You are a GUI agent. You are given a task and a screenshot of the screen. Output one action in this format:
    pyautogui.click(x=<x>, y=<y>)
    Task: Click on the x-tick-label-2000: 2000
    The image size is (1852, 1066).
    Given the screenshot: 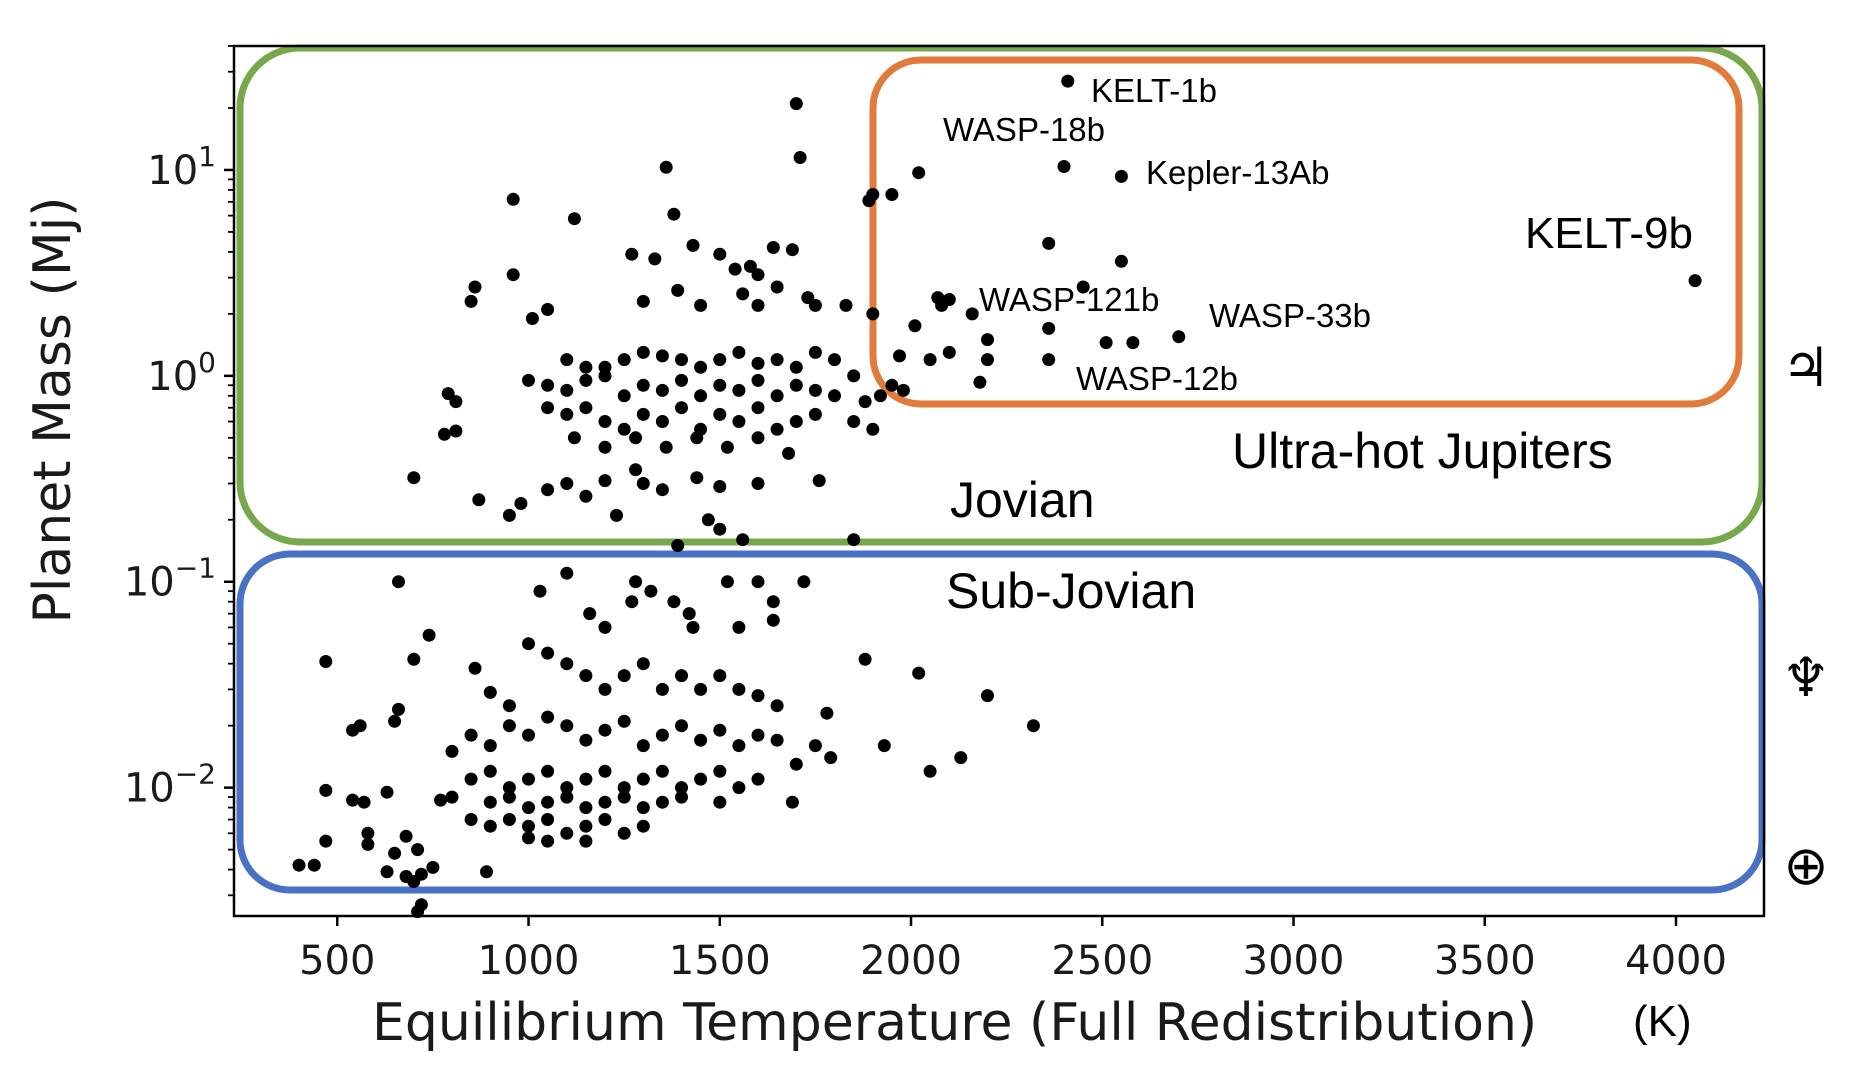 What is the action you would take?
    pyautogui.click(x=911, y=961)
    